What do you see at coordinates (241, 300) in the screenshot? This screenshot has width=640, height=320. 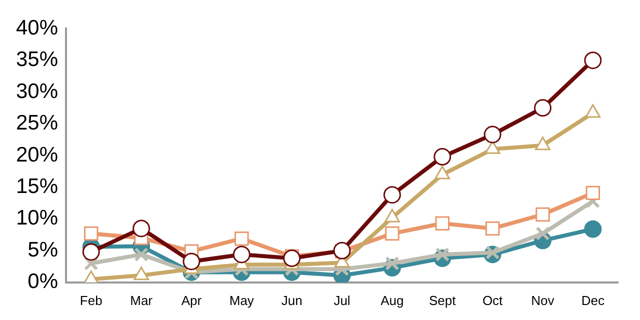 I see `x-tick-label: May` at bounding box center [241, 300].